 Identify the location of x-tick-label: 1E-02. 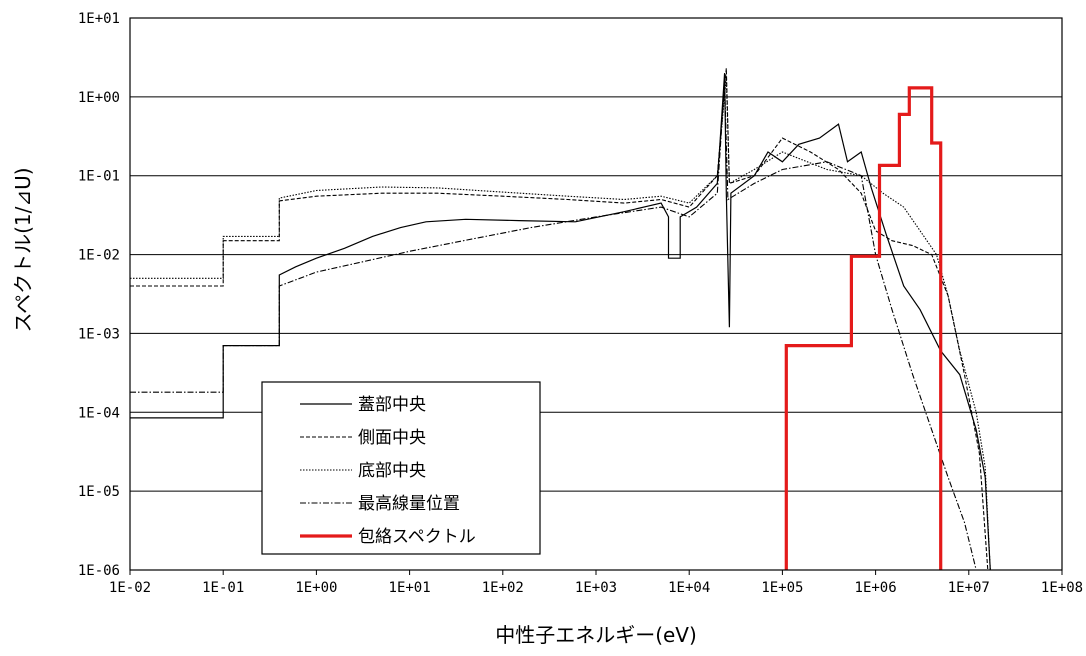
(130, 588).